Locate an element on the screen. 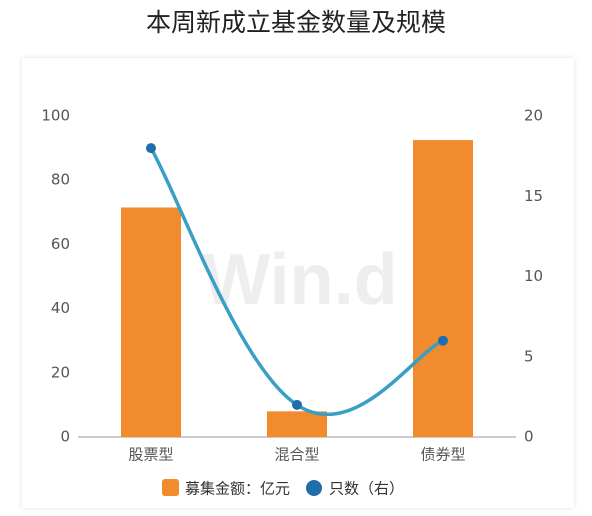 Image resolution: width=592 pixels, height=516 pixels. y2-tick-label: 0 is located at coordinates (529, 437).